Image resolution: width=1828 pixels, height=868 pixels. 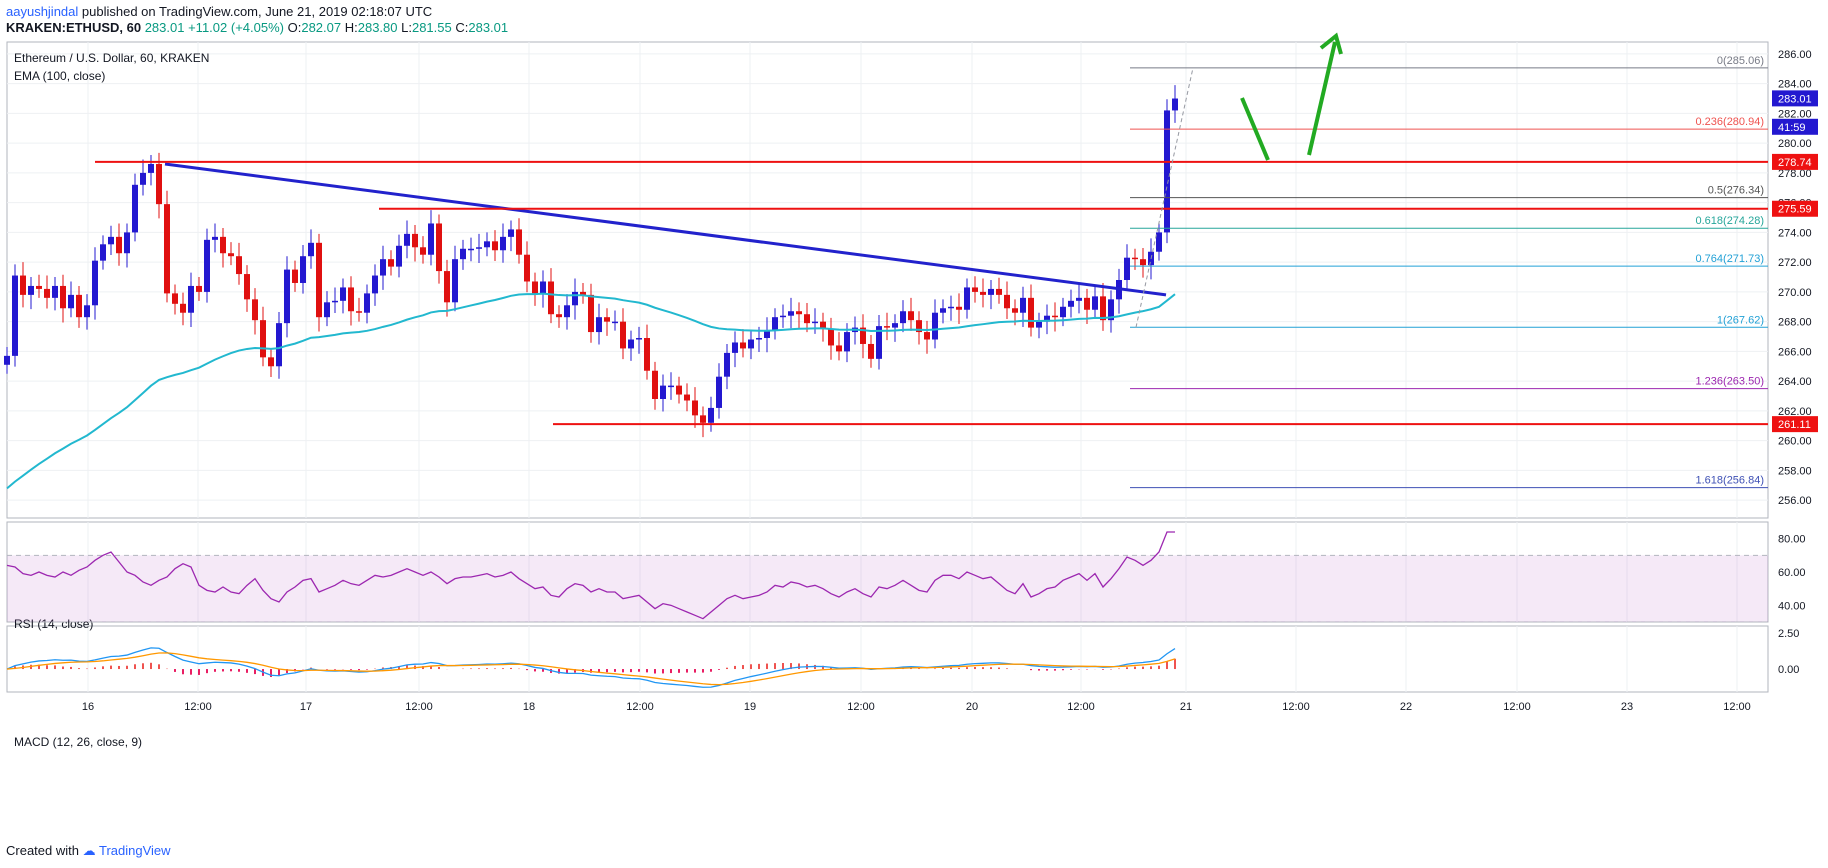 I want to click on tradingview-link: TradingView, so click(x=135, y=850).